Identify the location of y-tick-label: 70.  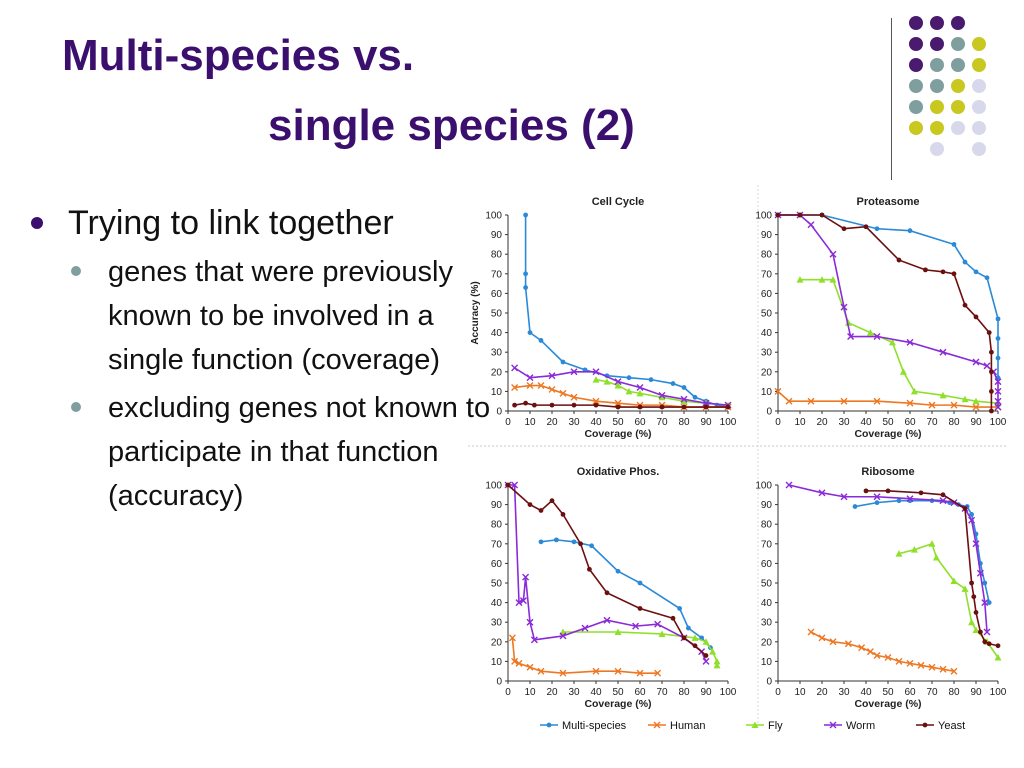
(767, 274).